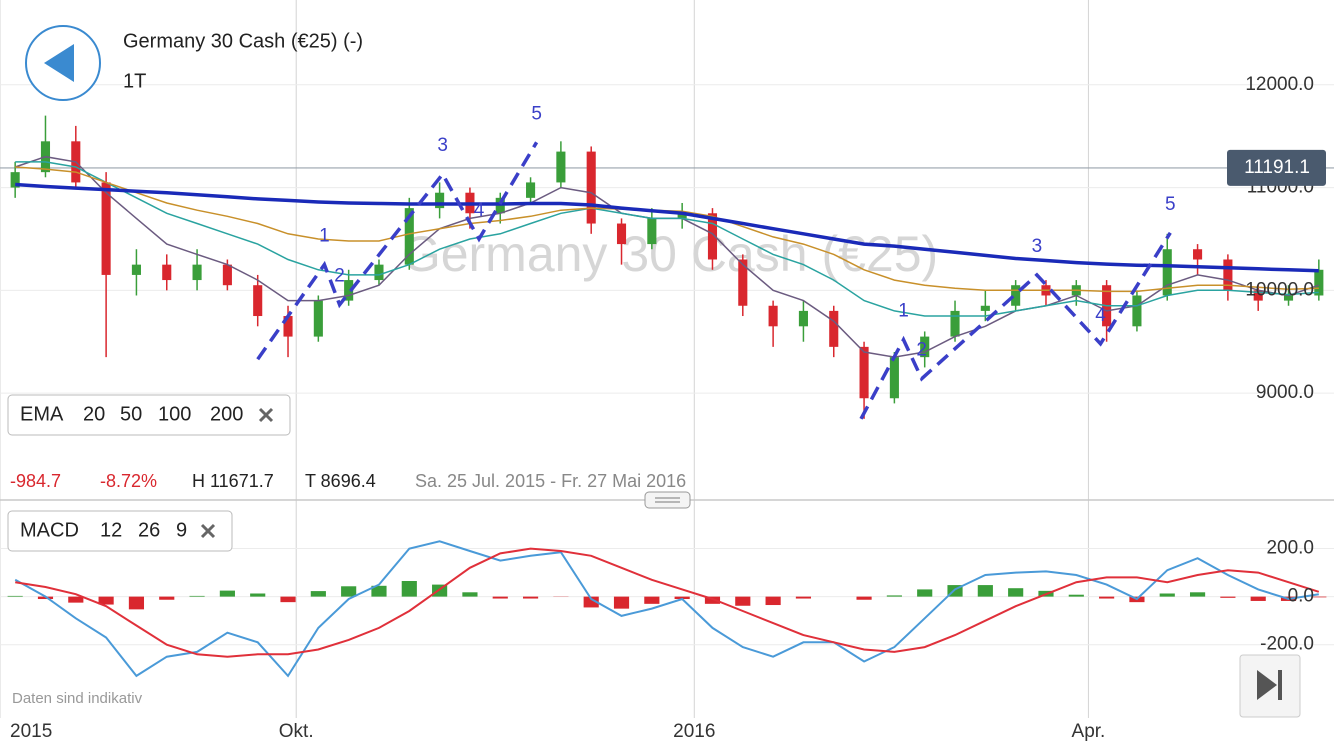 The width and height of the screenshot is (1334, 750). I want to click on ema-legend: EMA 20 50 100 200, so click(149, 415).